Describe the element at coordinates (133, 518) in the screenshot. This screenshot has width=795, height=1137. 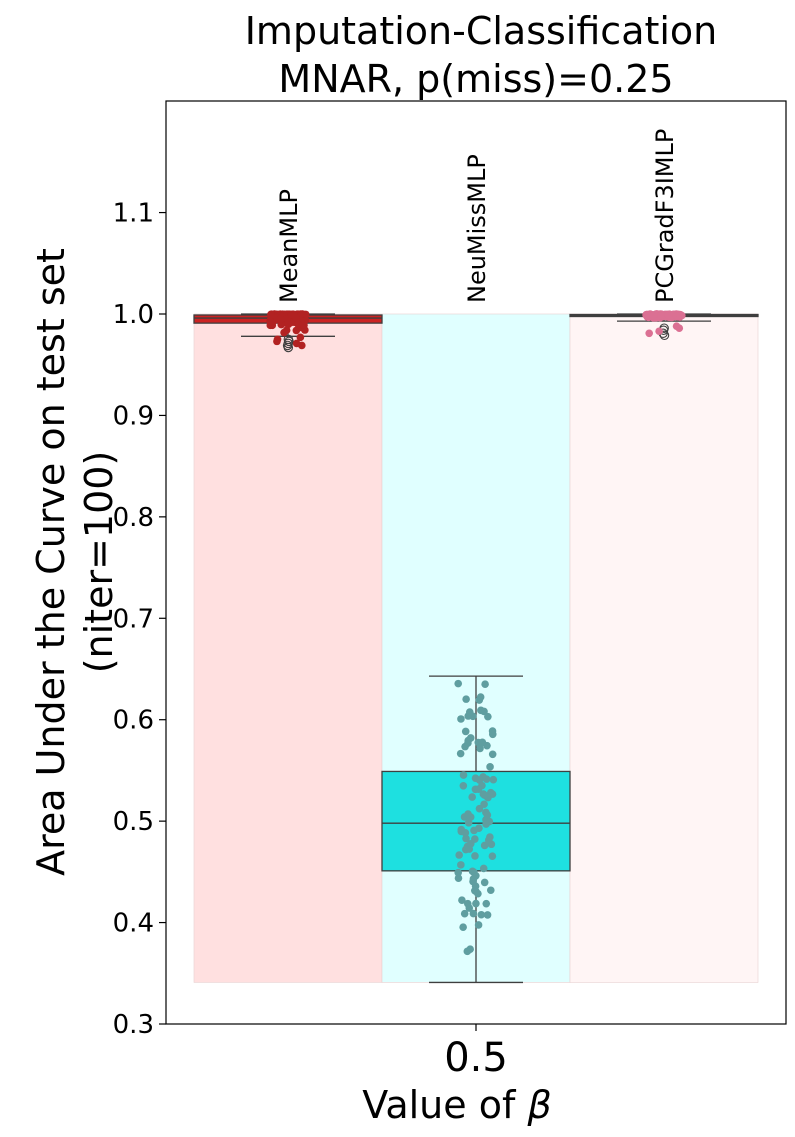
I see `y-tick-label: 0.8` at that location.